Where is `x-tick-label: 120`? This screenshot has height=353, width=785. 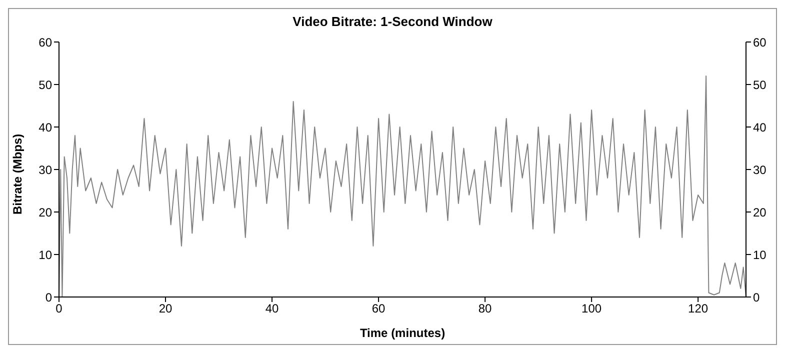
x-tick-label: 120 is located at coordinates (698, 309).